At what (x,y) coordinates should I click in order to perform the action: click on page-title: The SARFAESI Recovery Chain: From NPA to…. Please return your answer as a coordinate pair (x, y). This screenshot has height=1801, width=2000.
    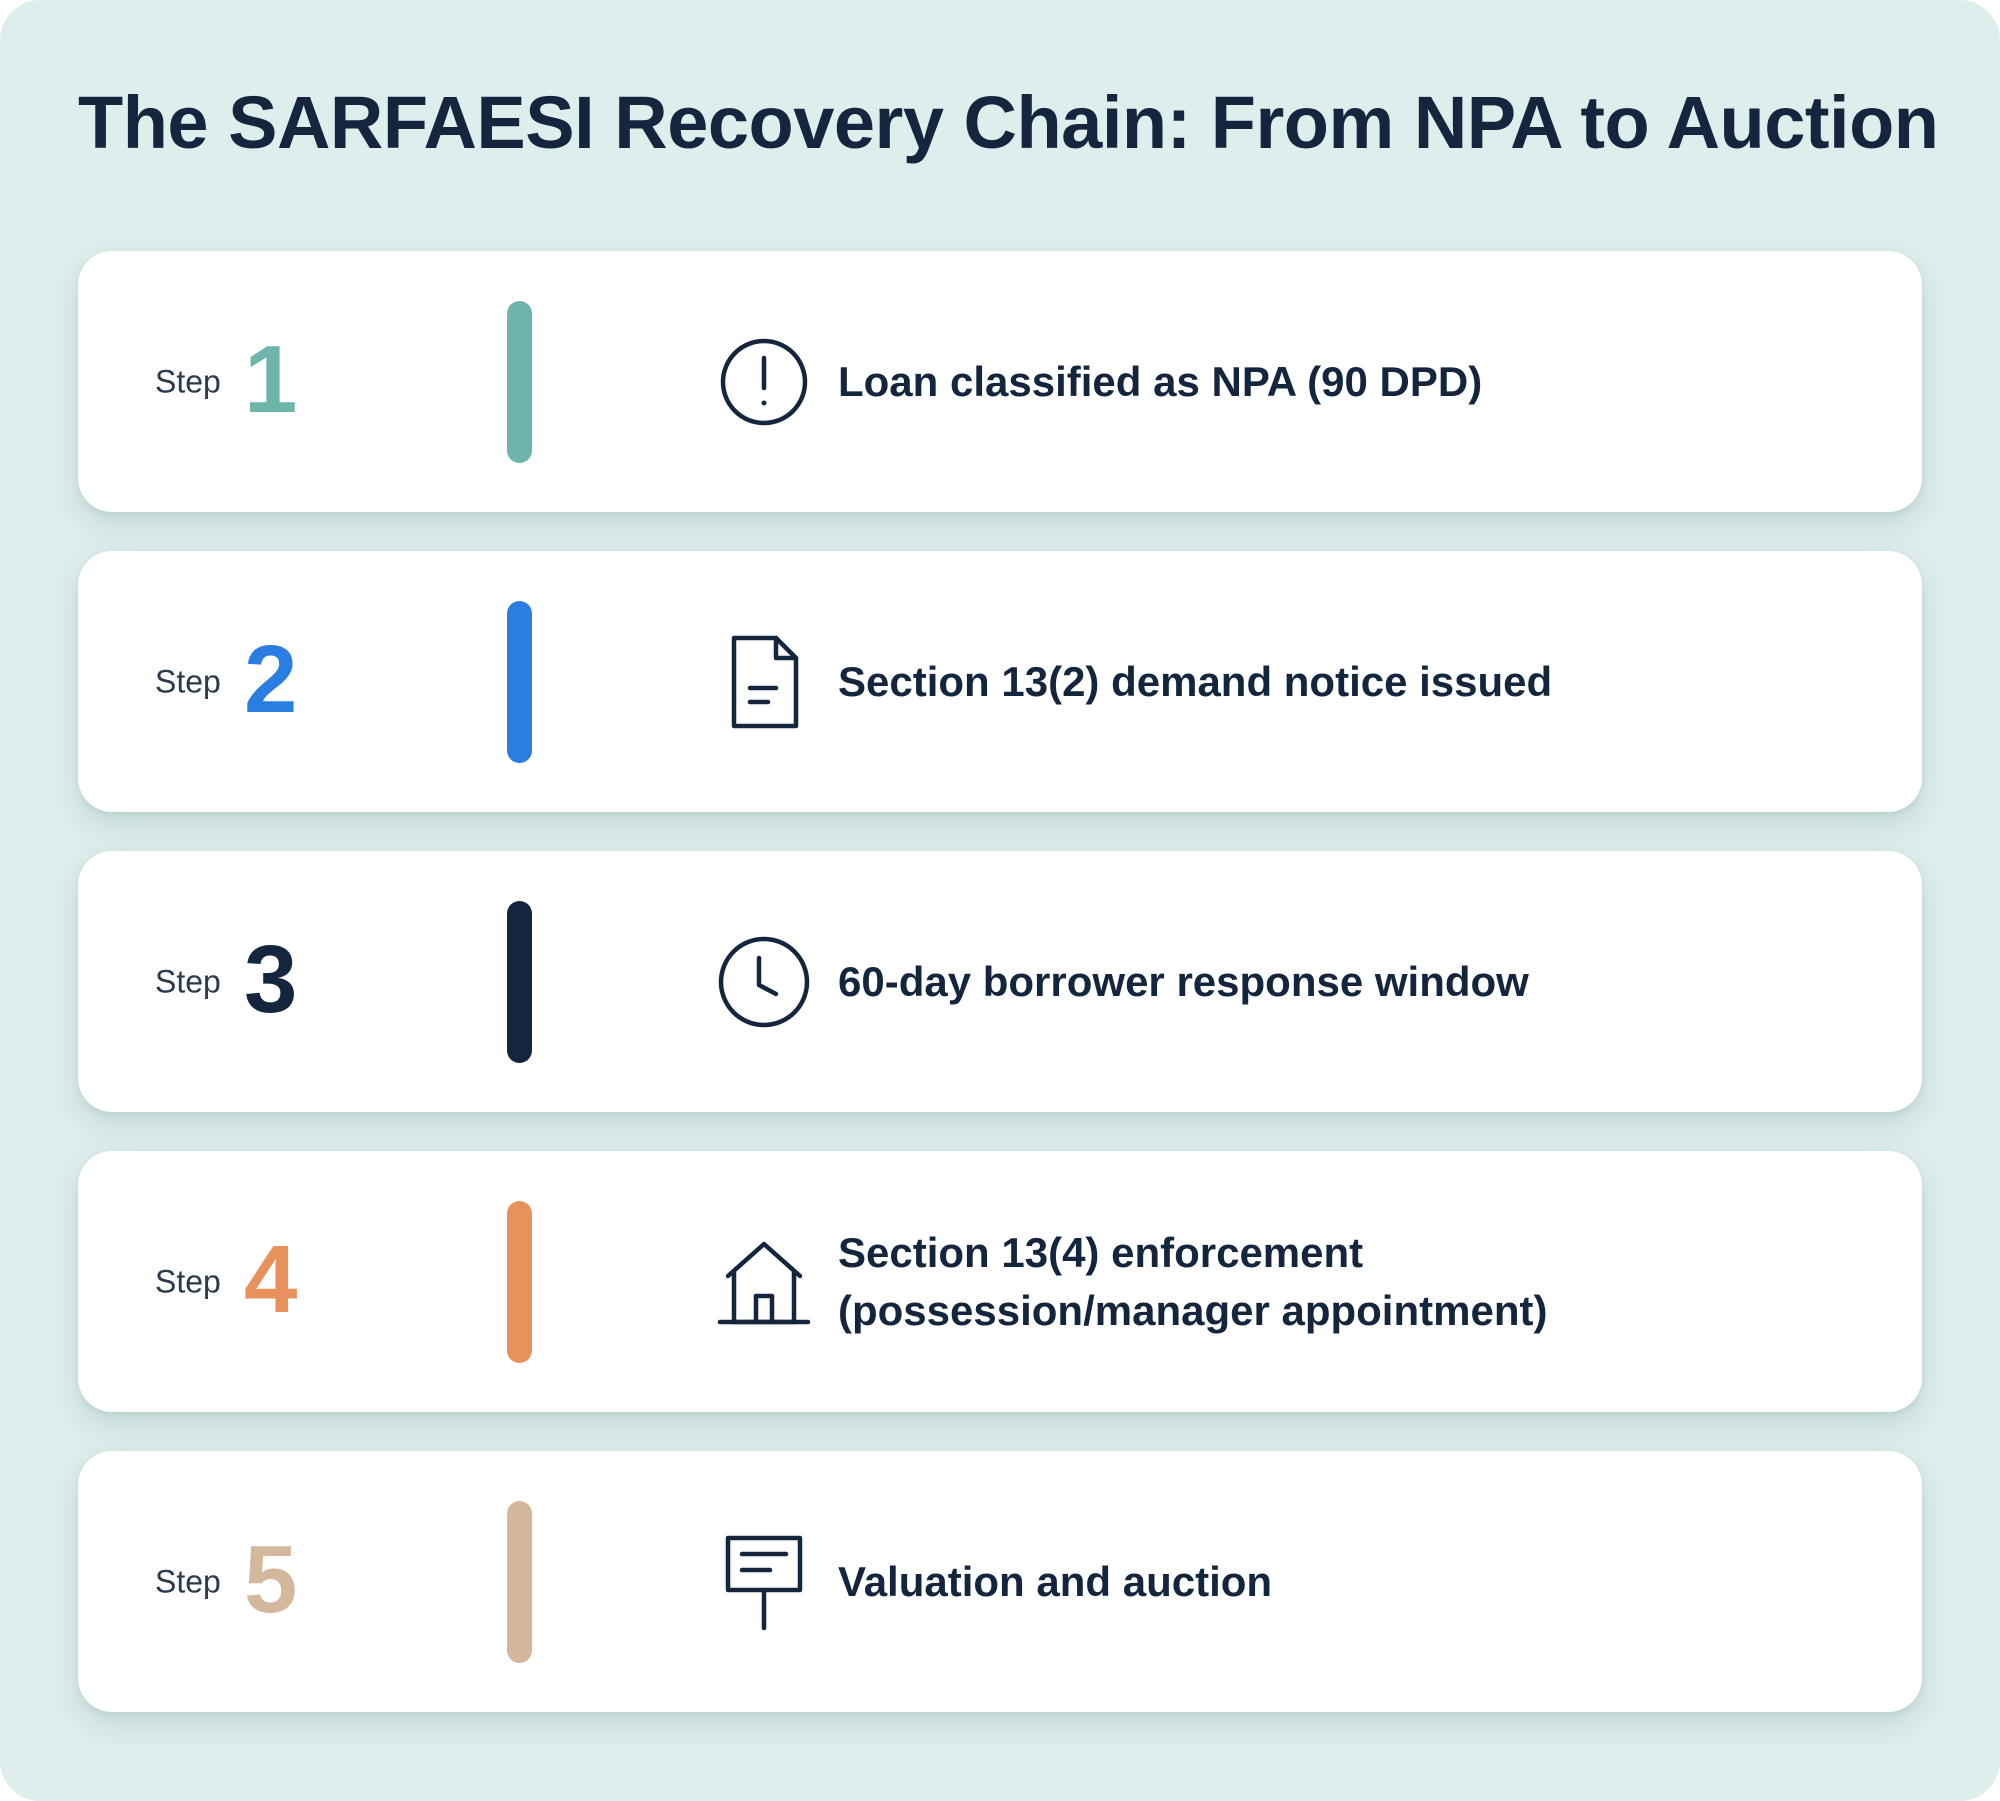
    Looking at the image, I should click on (1008, 122).